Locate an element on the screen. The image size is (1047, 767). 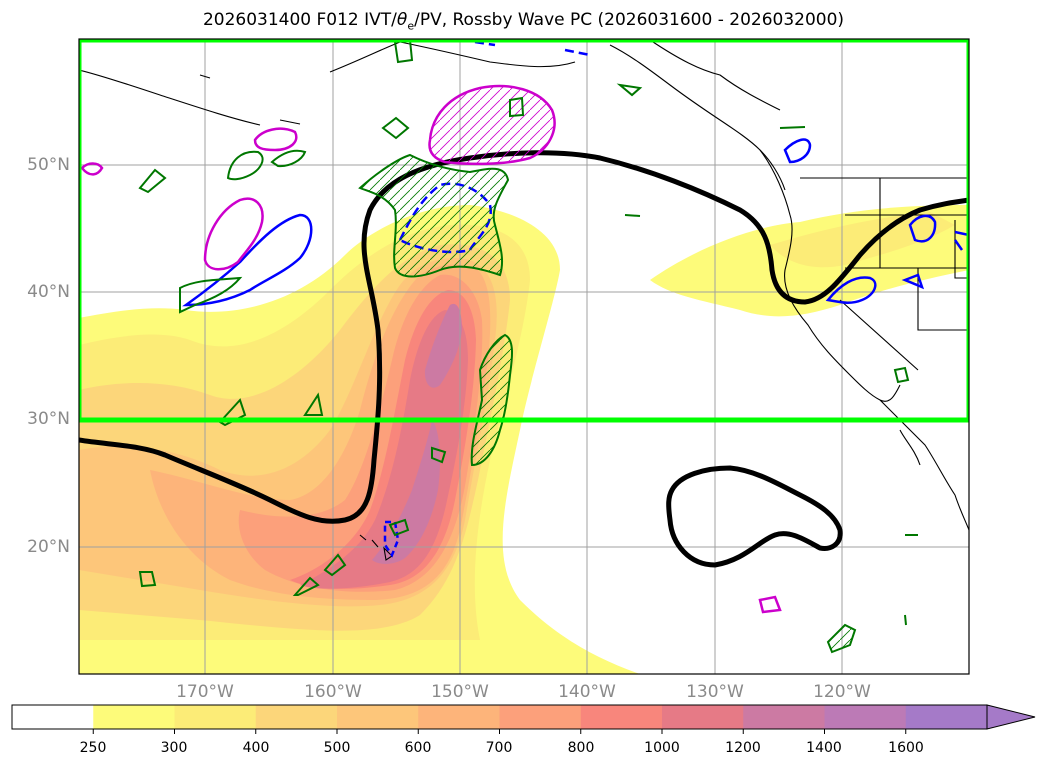
magenta-west is located at coordinates (233, 234).